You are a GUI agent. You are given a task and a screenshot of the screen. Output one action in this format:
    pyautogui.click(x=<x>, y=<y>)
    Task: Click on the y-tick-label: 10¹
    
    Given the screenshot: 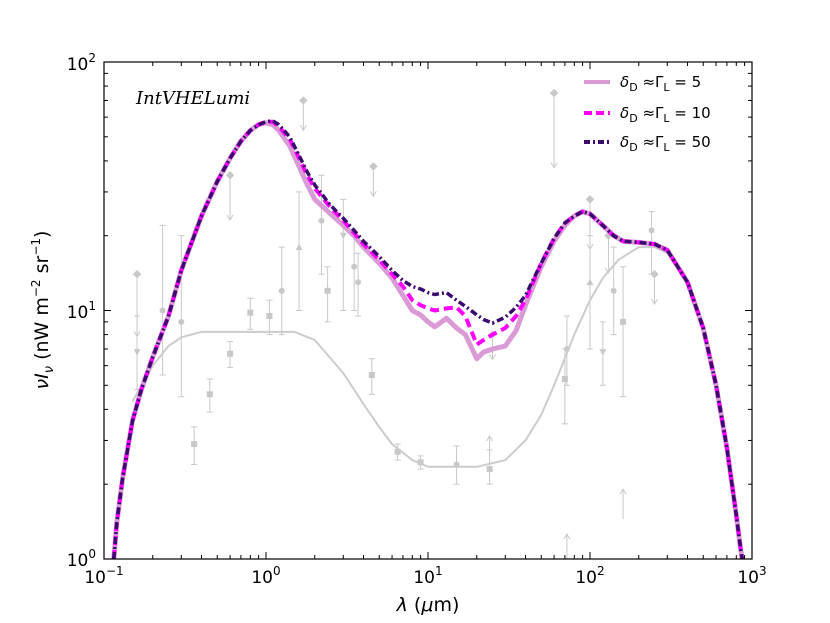 What is the action you would take?
    pyautogui.click(x=81, y=311)
    